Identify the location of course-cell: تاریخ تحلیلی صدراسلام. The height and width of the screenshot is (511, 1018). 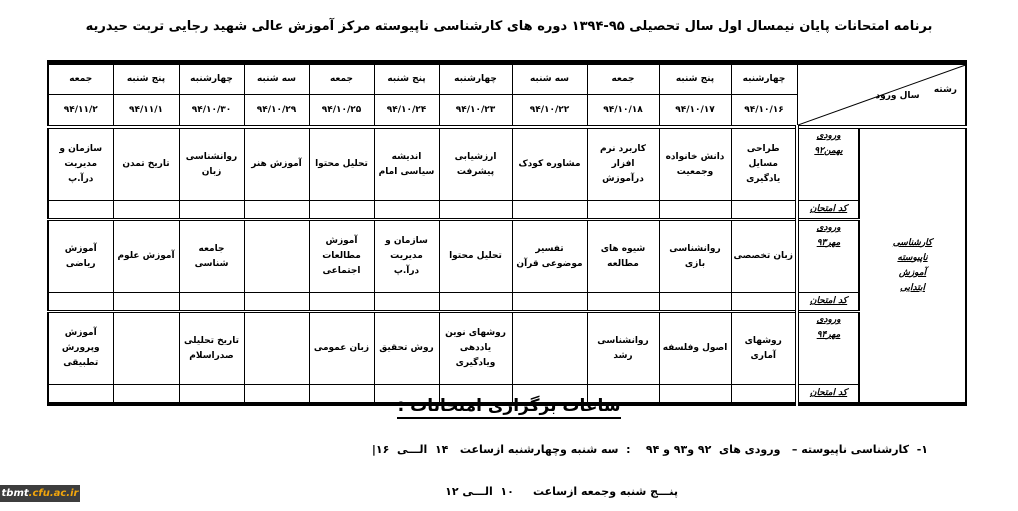
(211, 348).